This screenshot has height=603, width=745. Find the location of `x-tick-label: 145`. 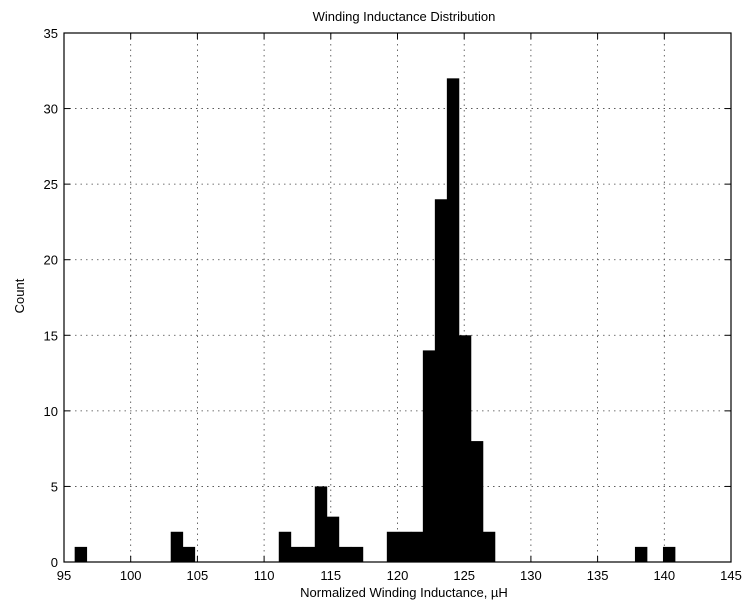

x-tick-label: 145 is located at coordinates (731, 575).